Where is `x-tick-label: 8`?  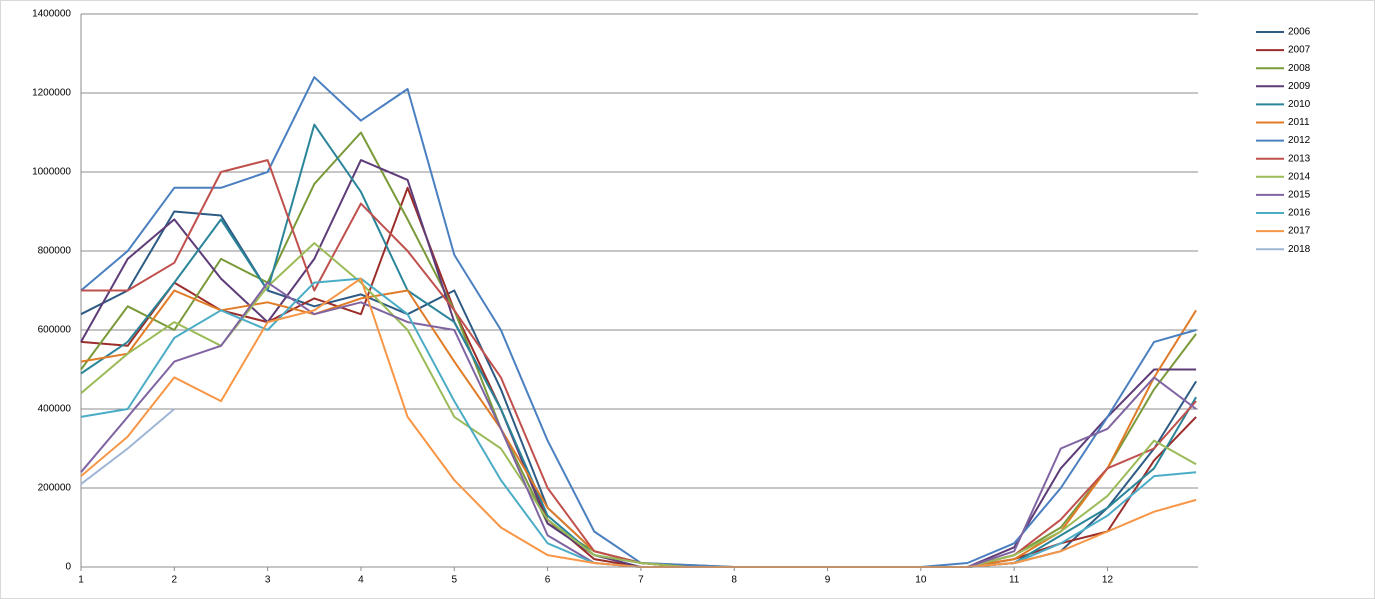 x-tick-label: 8 is located at coordinates (734, 580).